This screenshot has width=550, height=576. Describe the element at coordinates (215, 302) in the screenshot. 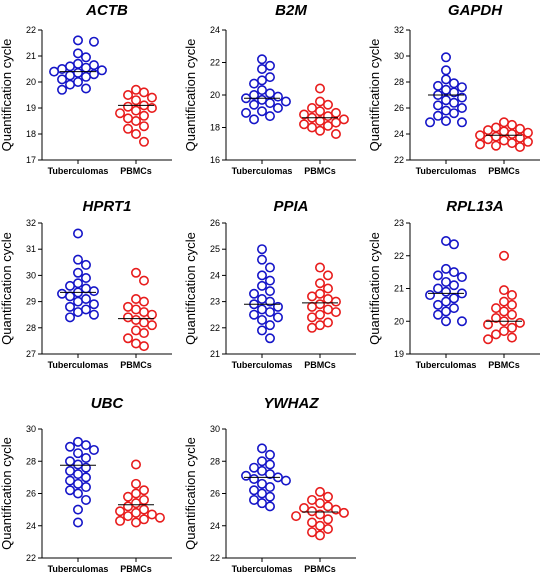

I see `y-tick-label: 23` at that location.